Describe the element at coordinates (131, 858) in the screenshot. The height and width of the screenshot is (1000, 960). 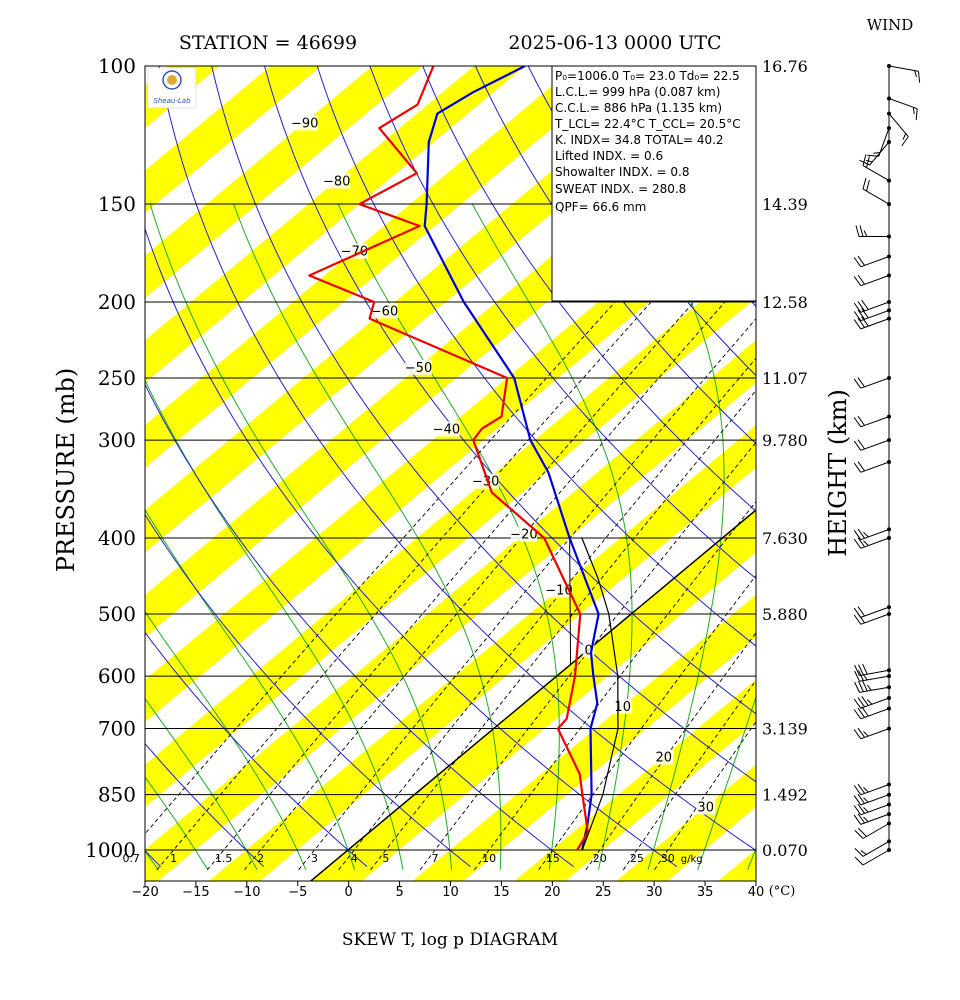
I see `mixing-ratio-label: 0.7` at that location.